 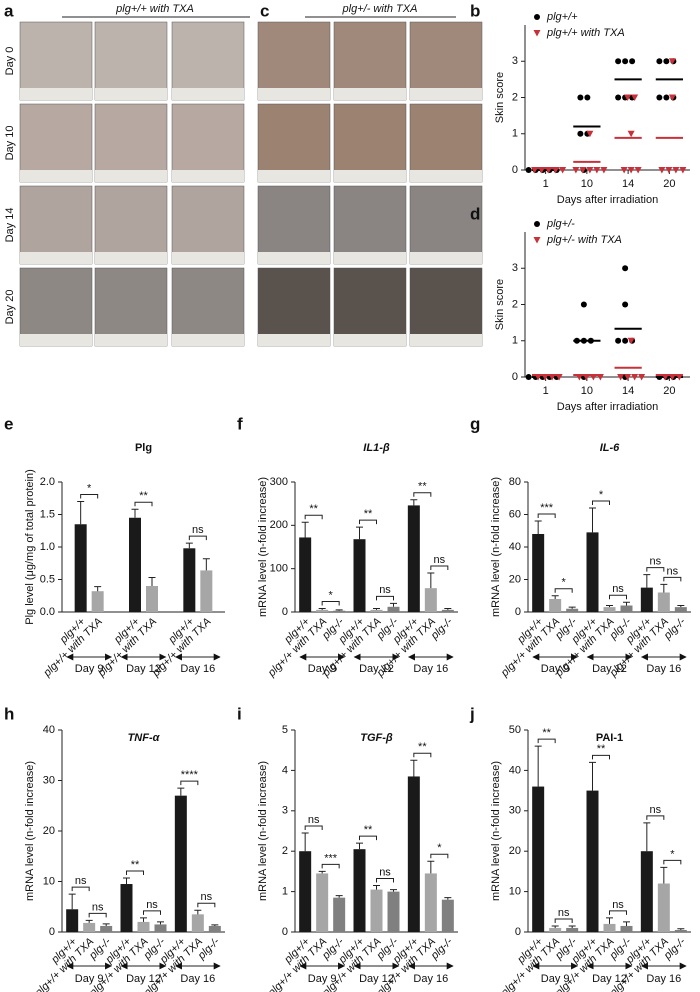 I want to click on legend-label: plg+/+ with TXA, so click(x=585, y=33).